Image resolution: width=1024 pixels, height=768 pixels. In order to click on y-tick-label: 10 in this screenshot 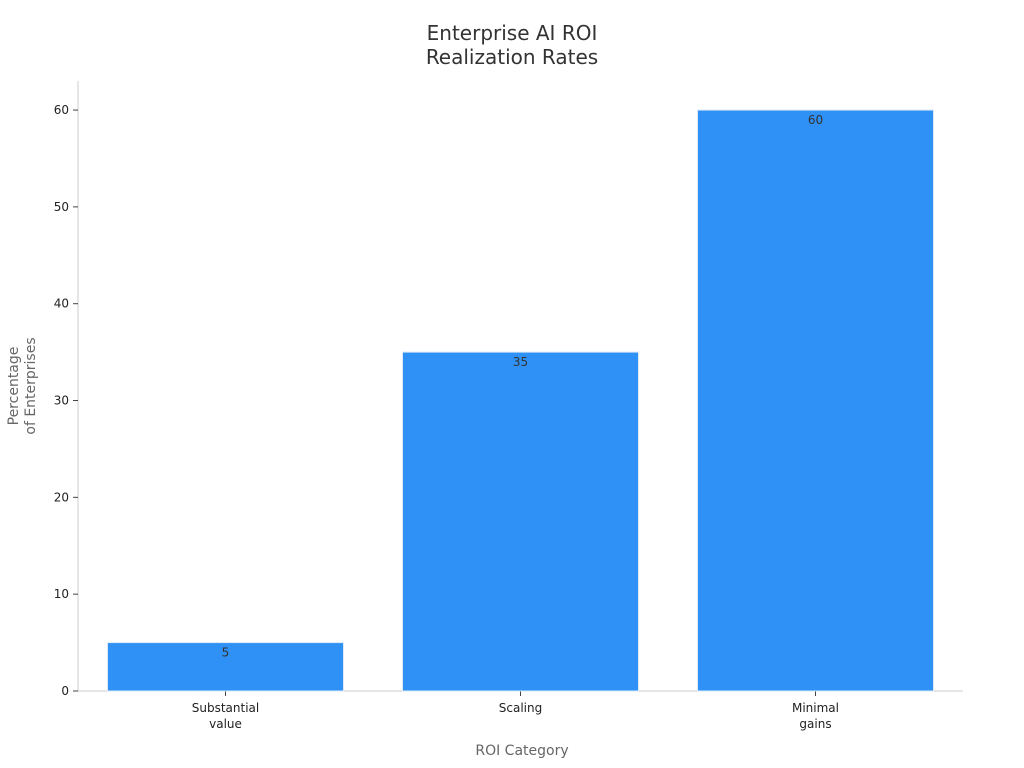, I will do `click(61, 594)`.